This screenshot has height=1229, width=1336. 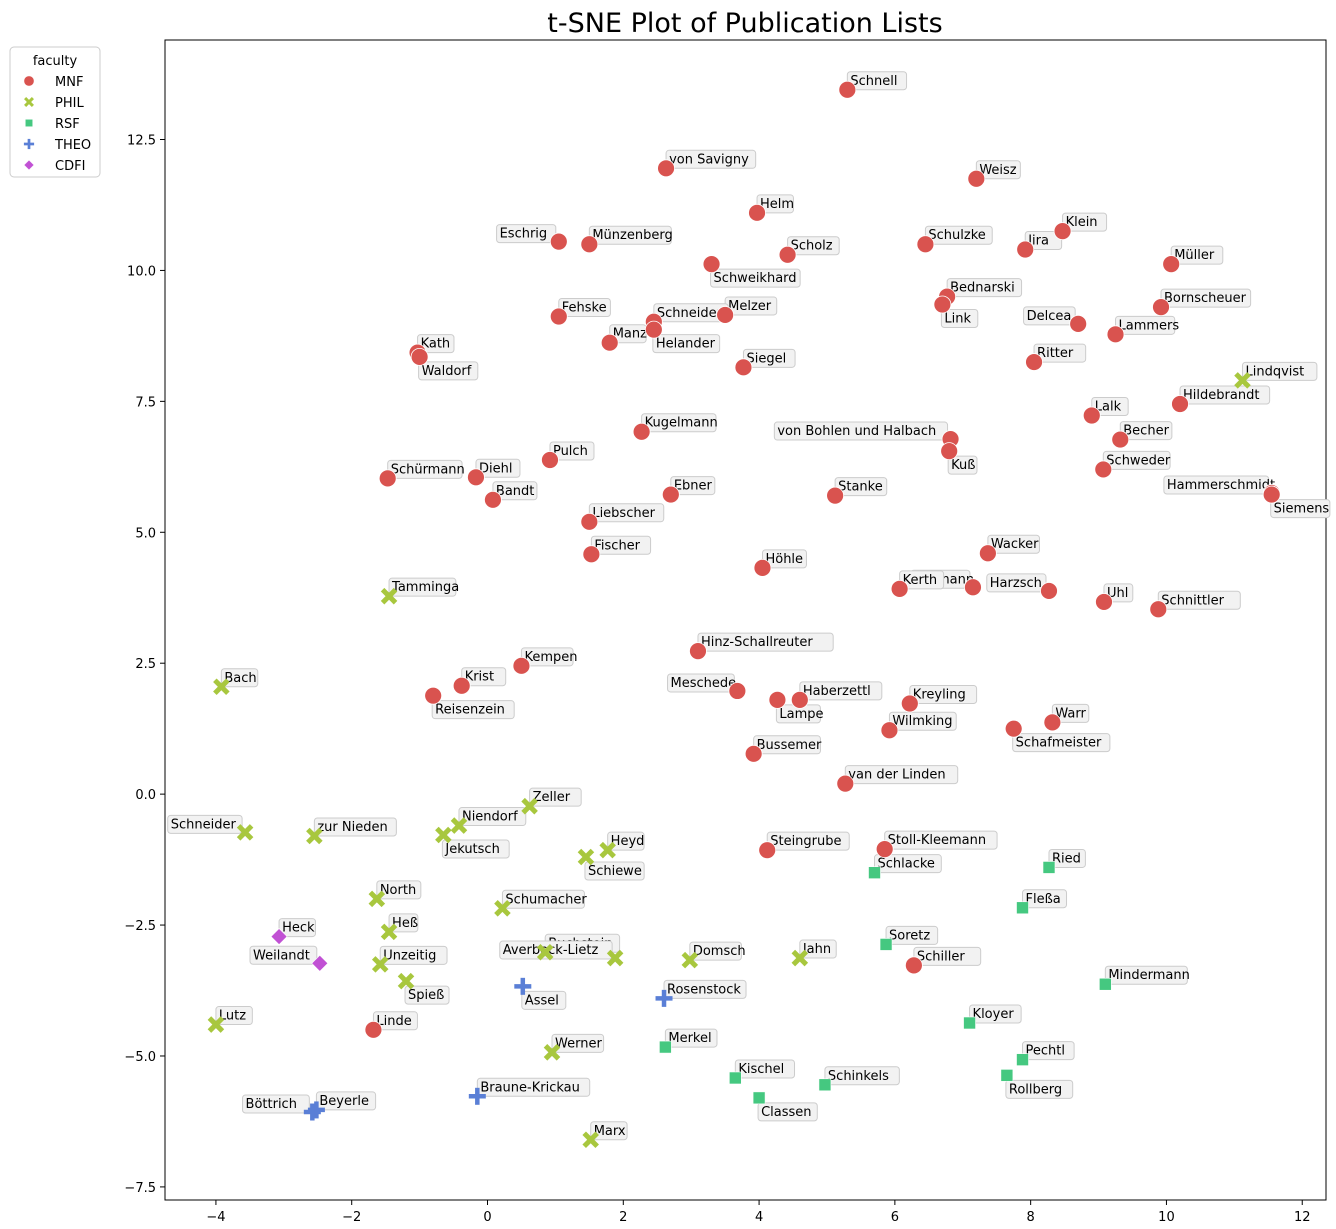 What do you see at coordinates (1192, 600) in the screenshot?
I see `point-label-text: Schnittler` at bounding box center [1192, 600].